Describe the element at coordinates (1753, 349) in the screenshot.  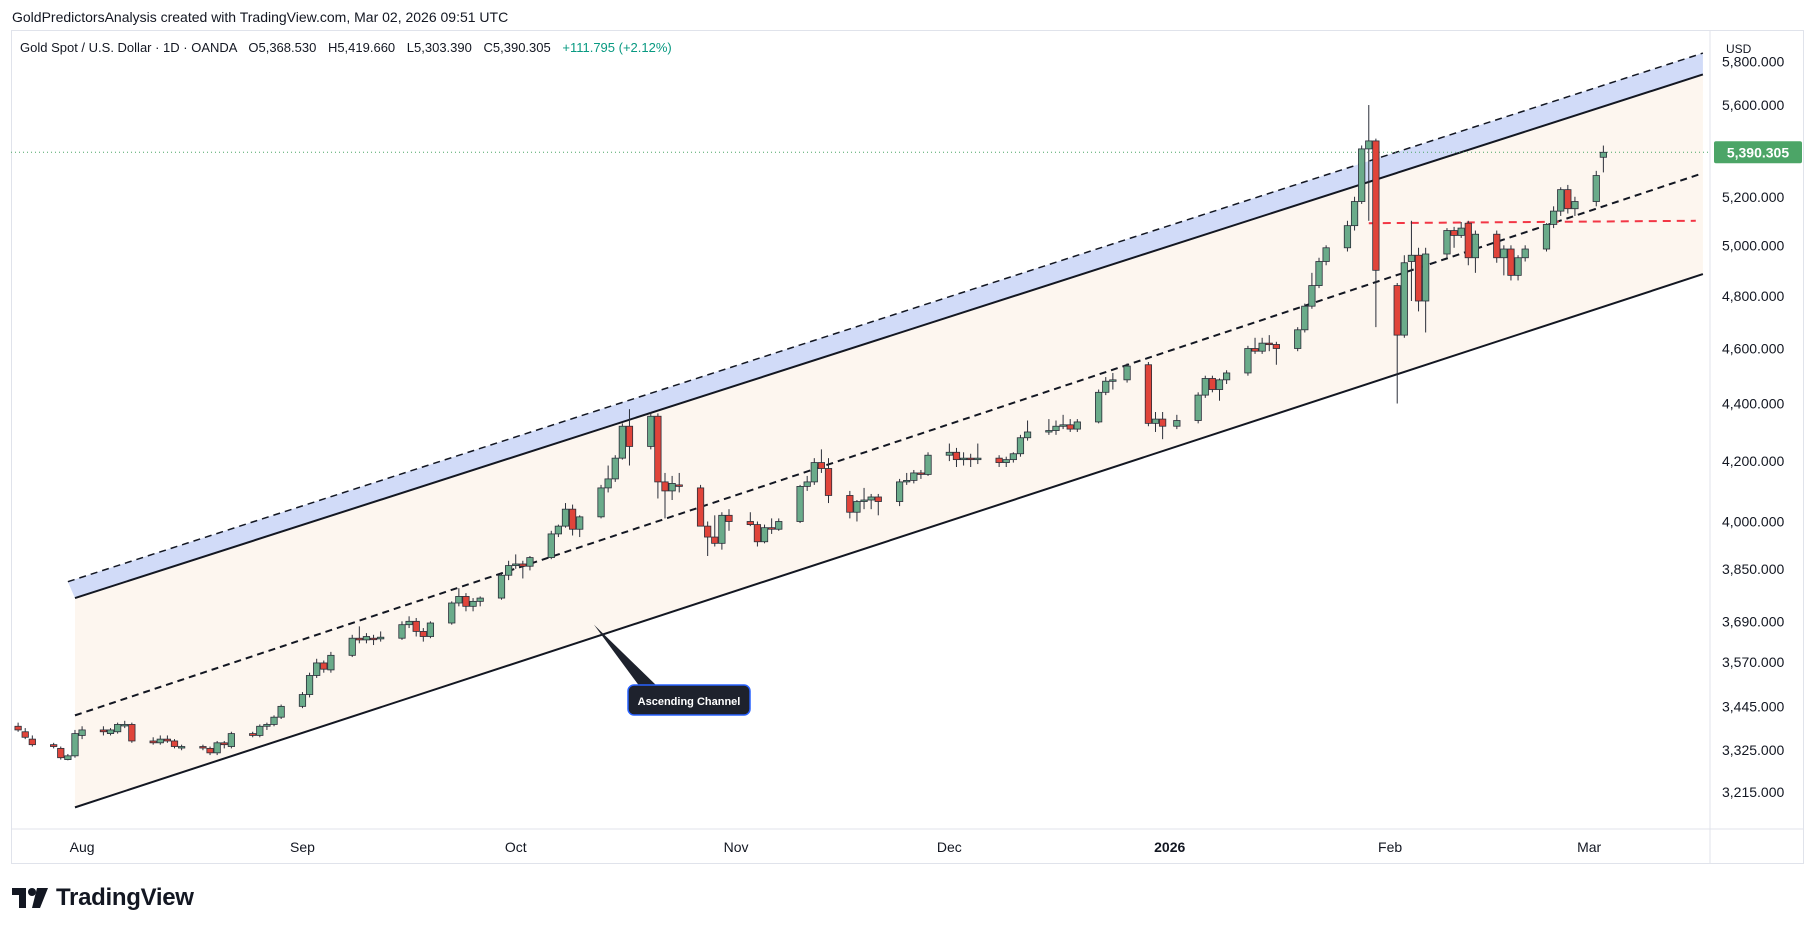
I see `price-tick-label: 4,600.000` at that location.